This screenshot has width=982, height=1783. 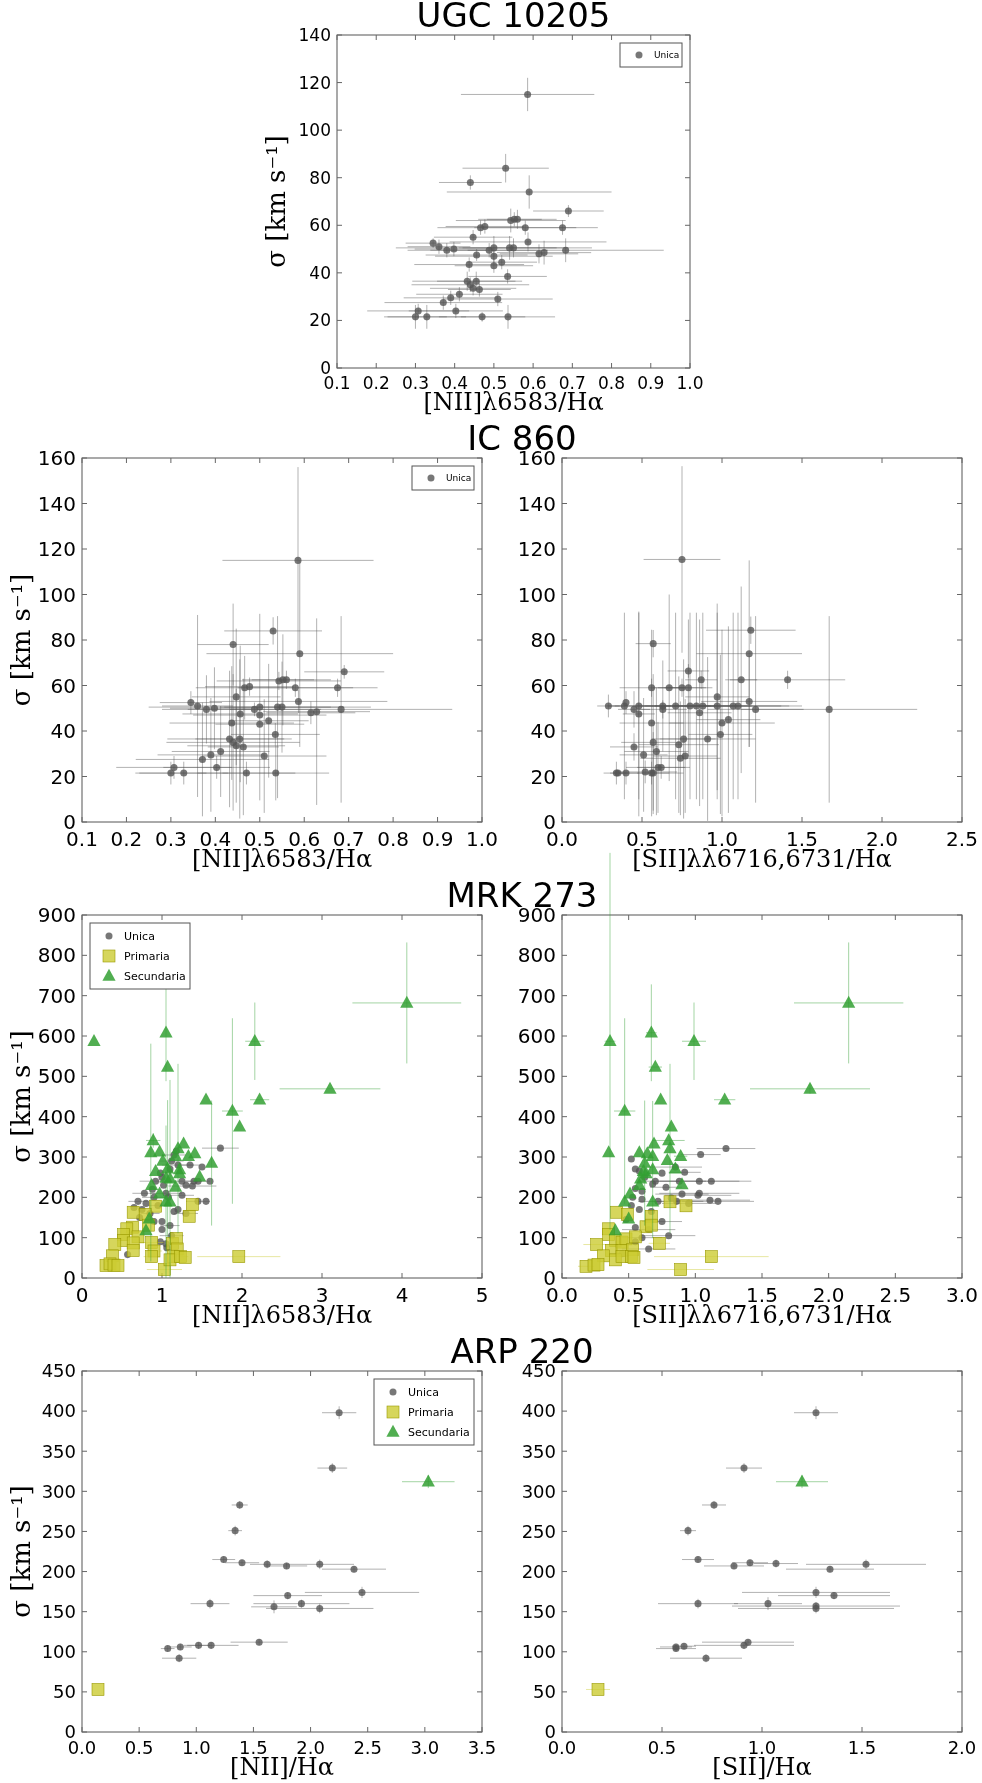 I want to click on x-tick-label: 2.0, so click(x=962, y=1747).